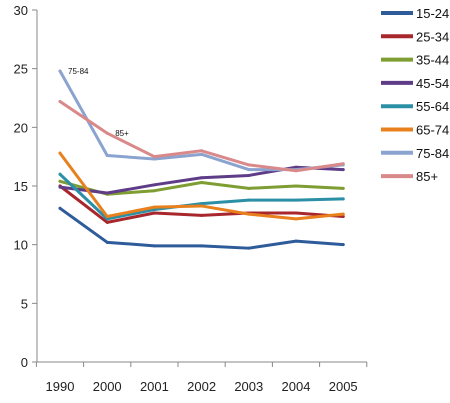  I want to click on legend-label: 85+, so click(427, 176).